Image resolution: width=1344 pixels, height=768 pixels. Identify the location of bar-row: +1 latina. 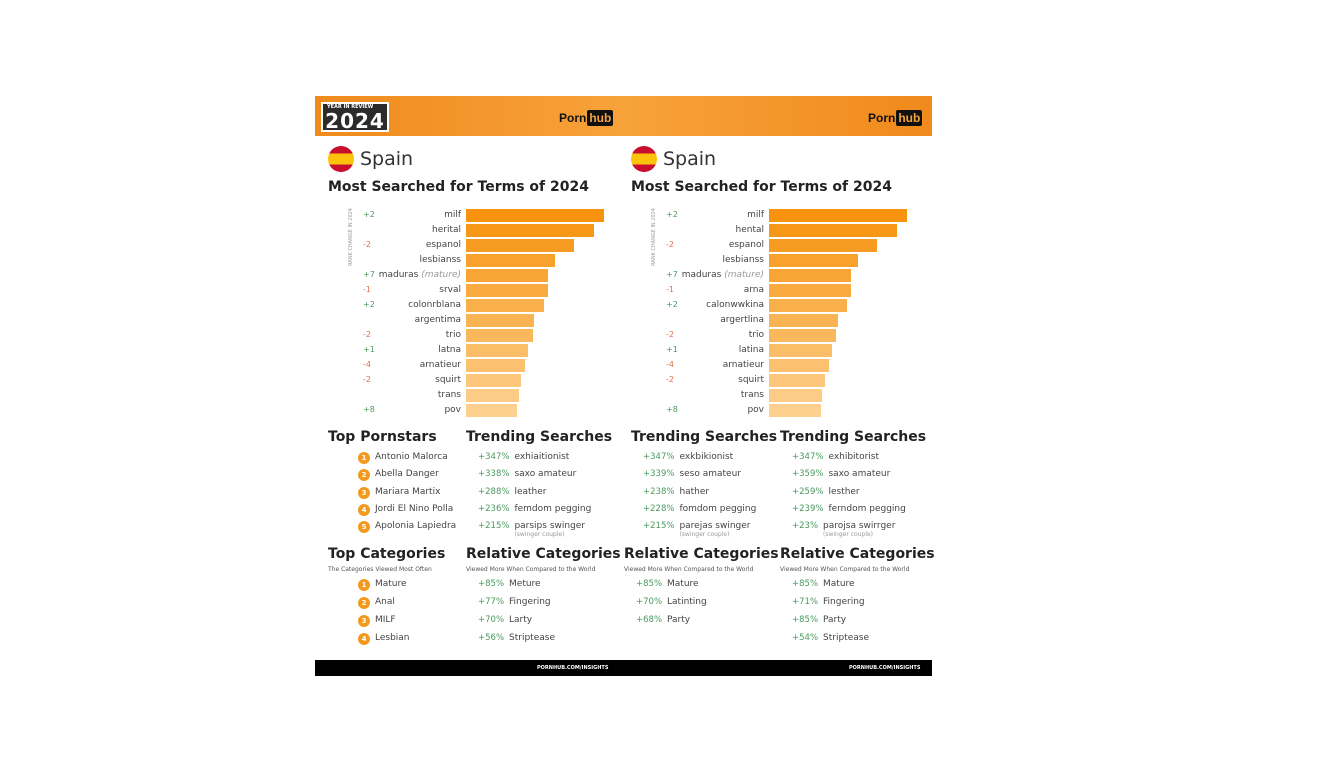
(772, 350).